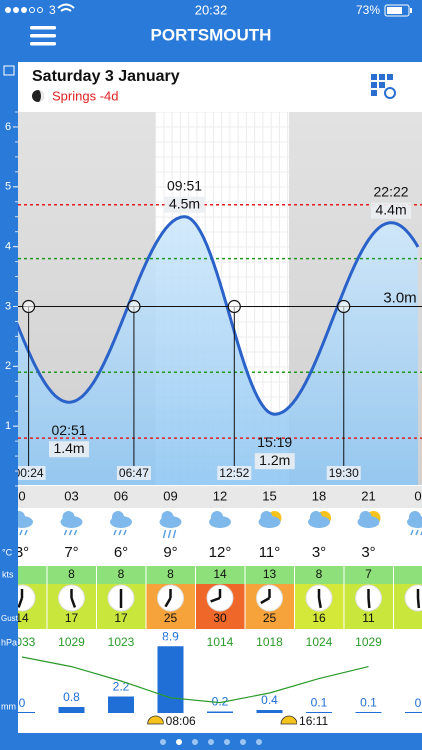 The width and height of the screenshot is (422, 750). I want to click on y-tick-label: 3, so click(8, 306).